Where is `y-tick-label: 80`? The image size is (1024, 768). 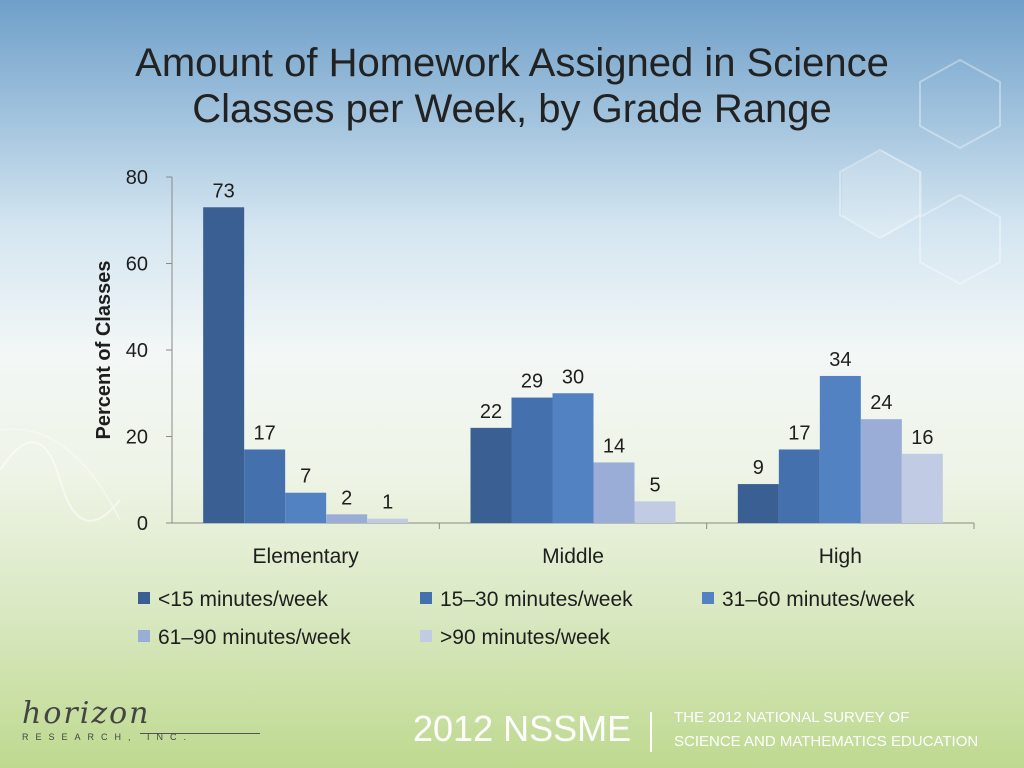
y-tick-label: 80 is located at coordinates (137, 178).